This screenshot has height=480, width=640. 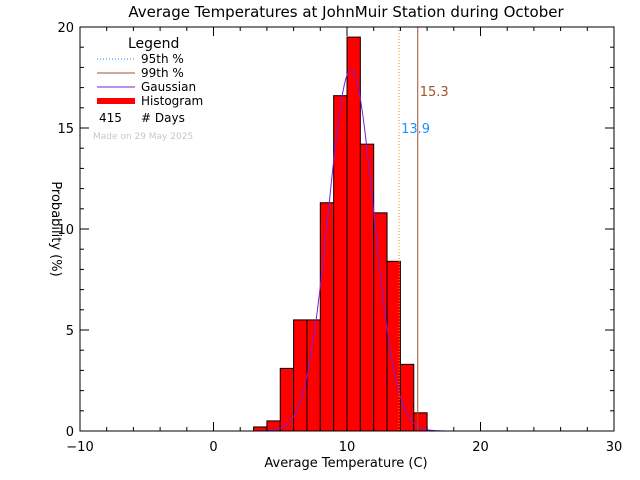 What do you see at coordinates (480, 447) in the screenshot?
I see `x-tick-label: 20` at bounding box center [480, 447].